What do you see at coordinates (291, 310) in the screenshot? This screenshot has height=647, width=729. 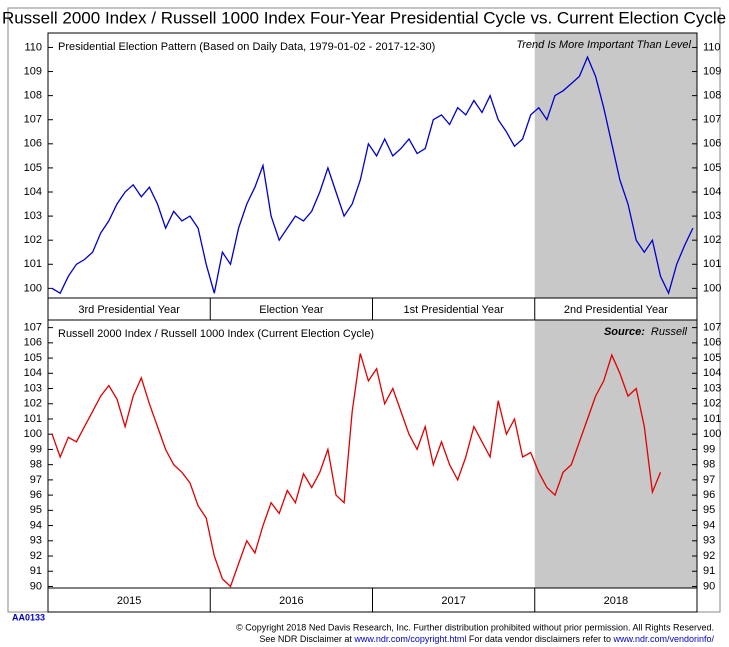 I see `period-label: Election Year` at bounding box center [291, 310].